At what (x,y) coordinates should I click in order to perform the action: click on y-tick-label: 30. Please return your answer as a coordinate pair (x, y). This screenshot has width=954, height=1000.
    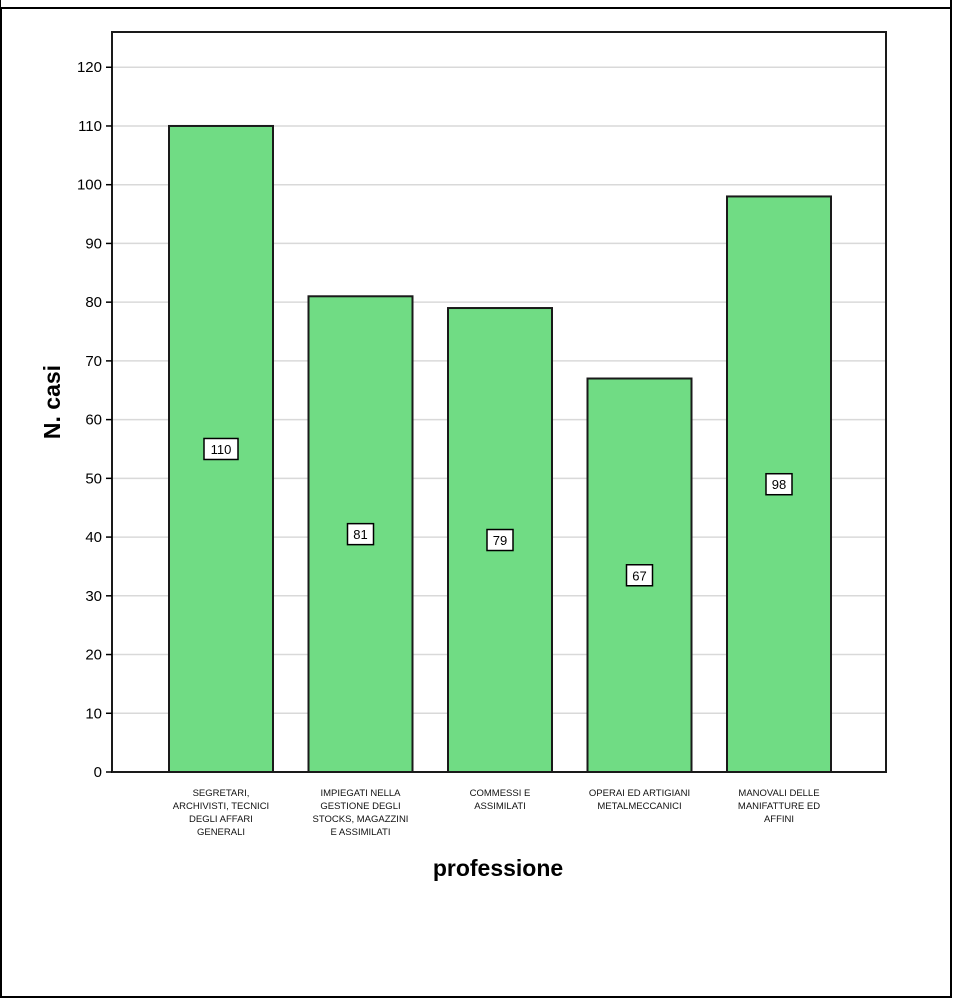
    Looking at the image, I should click on (93, 596).